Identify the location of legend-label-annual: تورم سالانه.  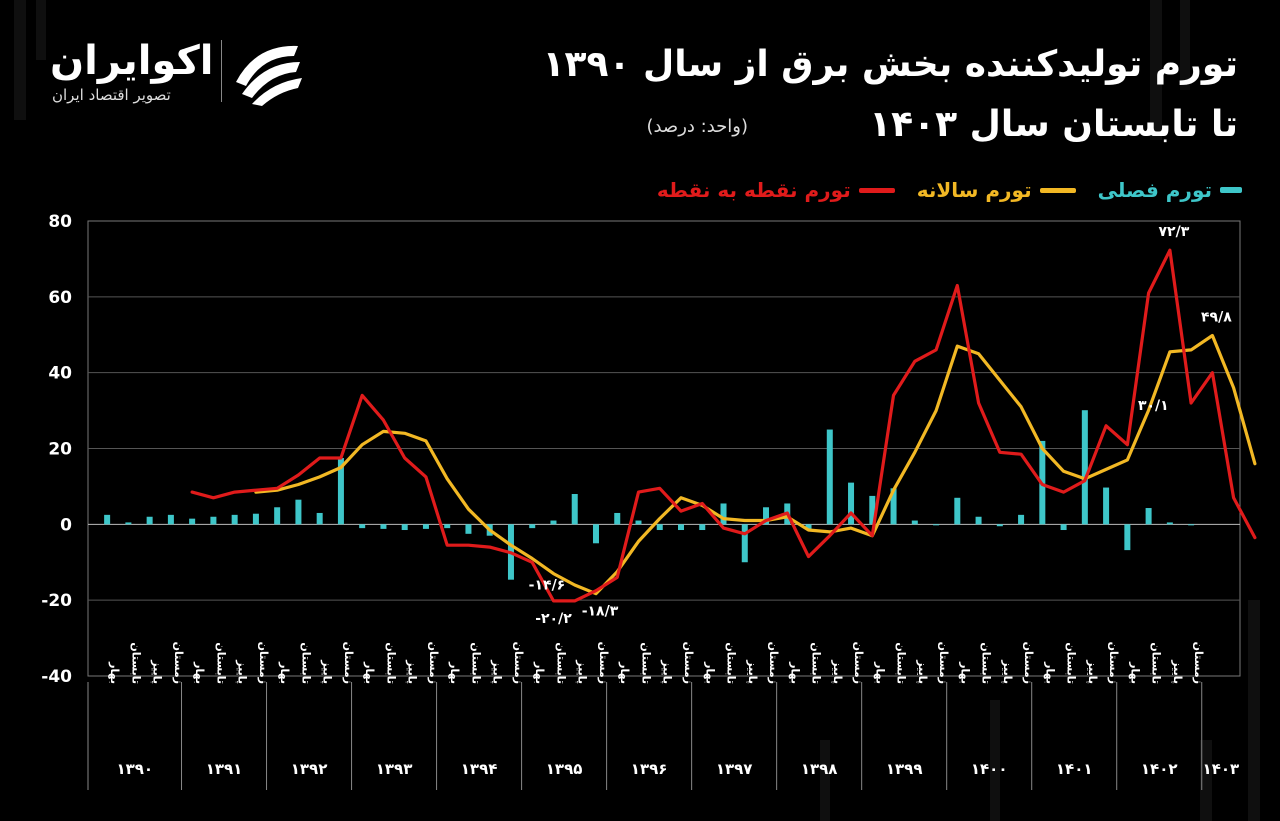
(974, 190).